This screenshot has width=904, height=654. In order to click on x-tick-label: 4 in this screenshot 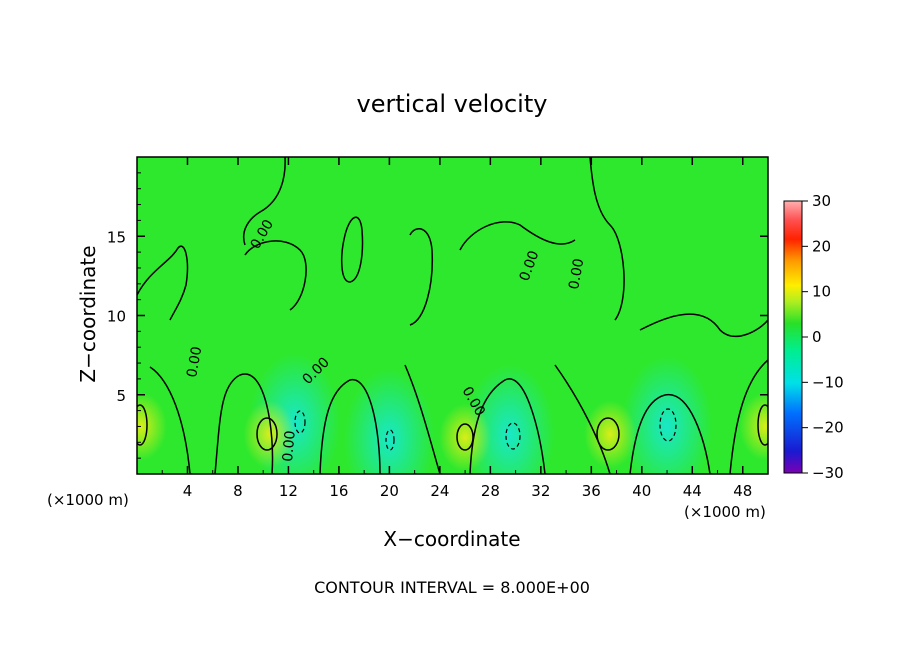, I will do `click(188, 491)`.